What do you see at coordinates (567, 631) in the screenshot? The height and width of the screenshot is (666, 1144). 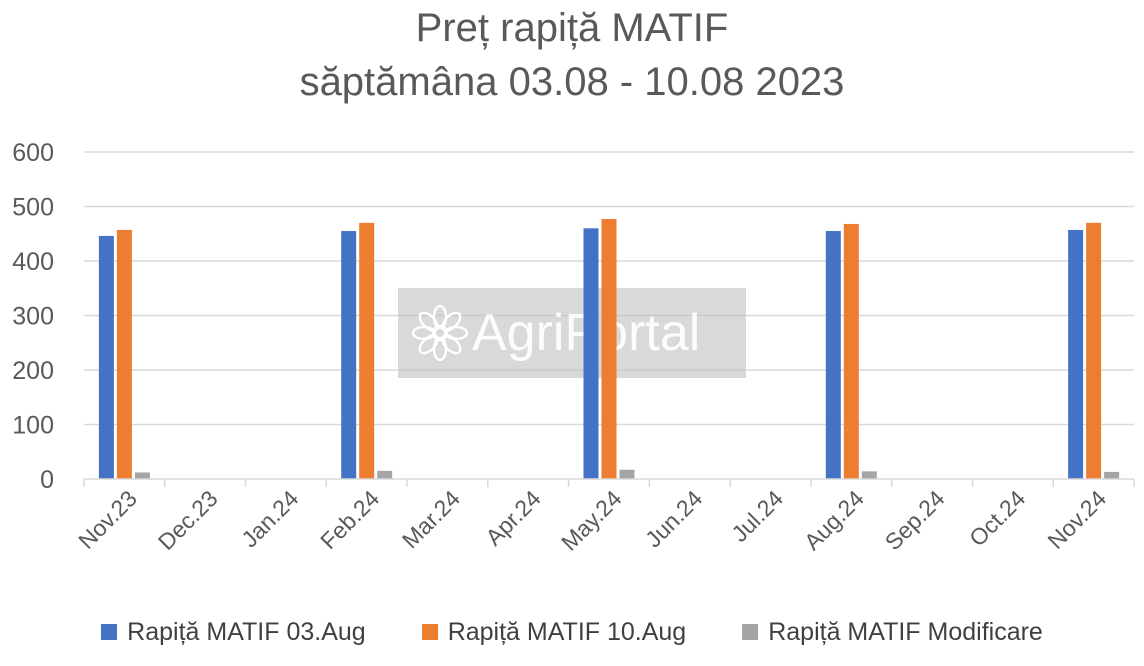 I see `legend-label: Rapiță MATIF 10.Aug` at bounding box center [567, 631].